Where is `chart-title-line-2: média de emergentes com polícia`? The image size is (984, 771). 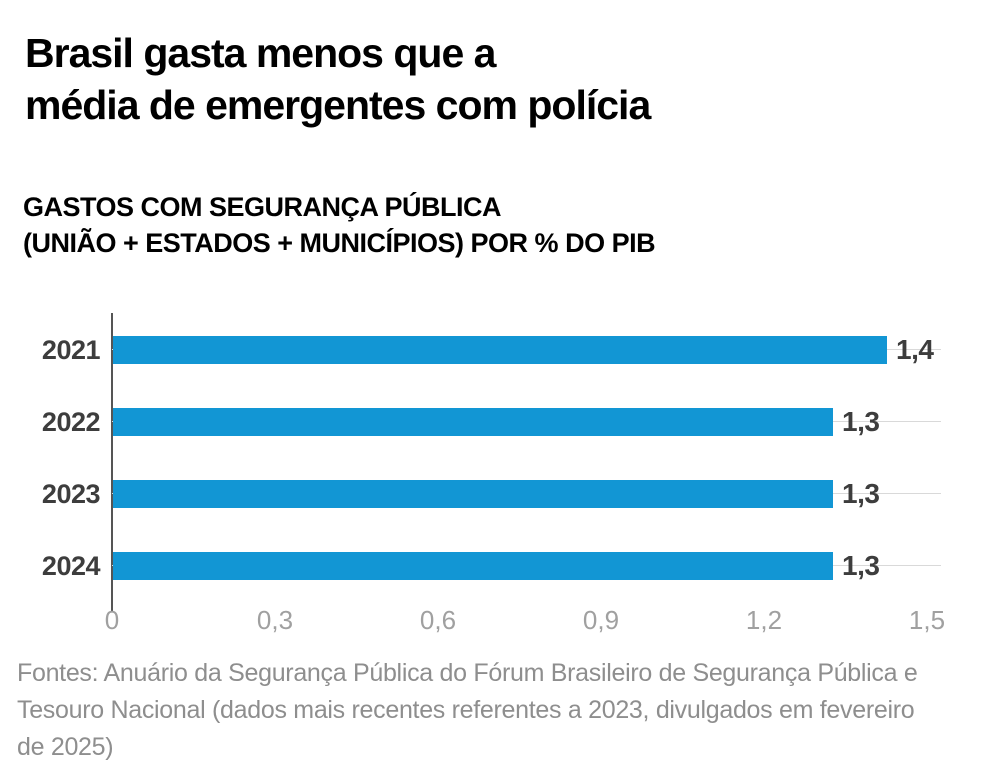 chart-title-line-2: média de emergentes com polícia is located at coordinates (338, 105).